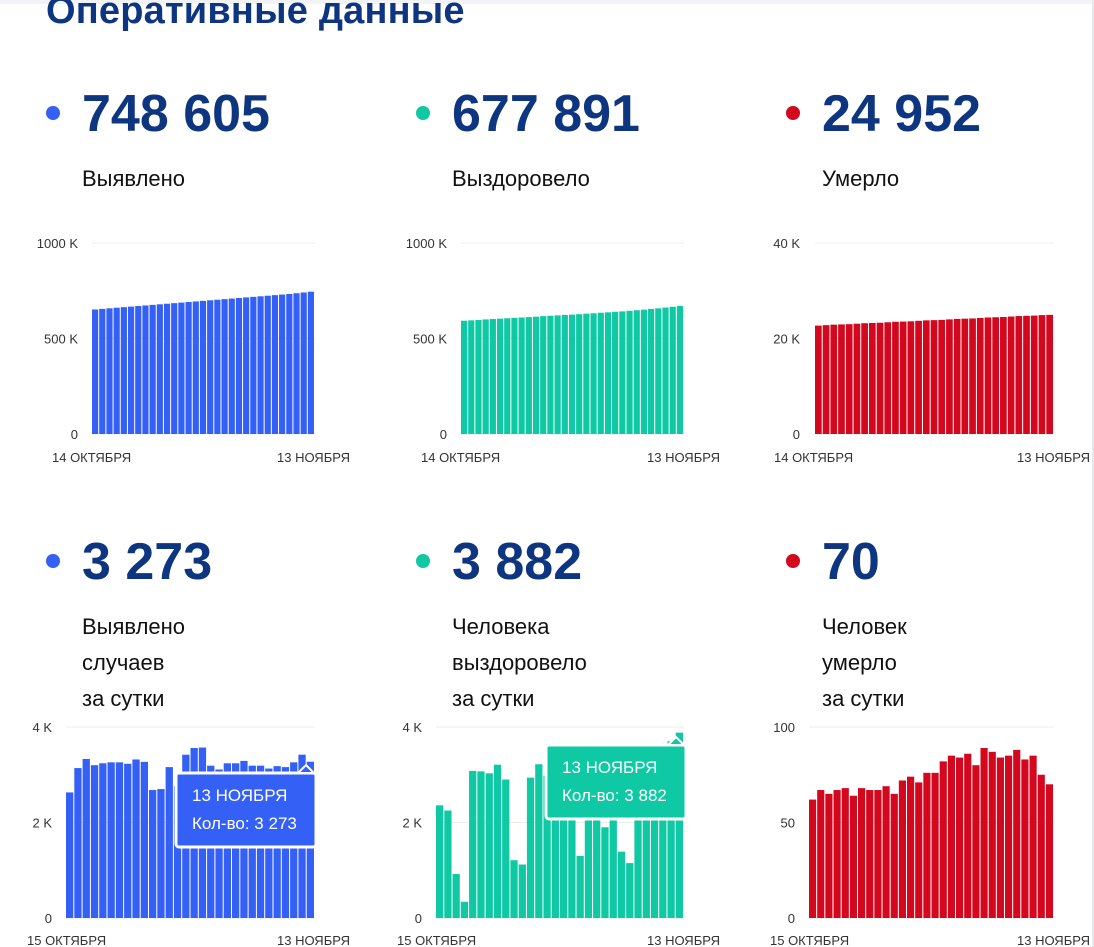  Describe the element at coordinates (930, 833) in the screenshot. I see `chart-died-daily: 0 50 100 15 ОКТЯБРЯ 13 НОЯБРЯ` at that location.